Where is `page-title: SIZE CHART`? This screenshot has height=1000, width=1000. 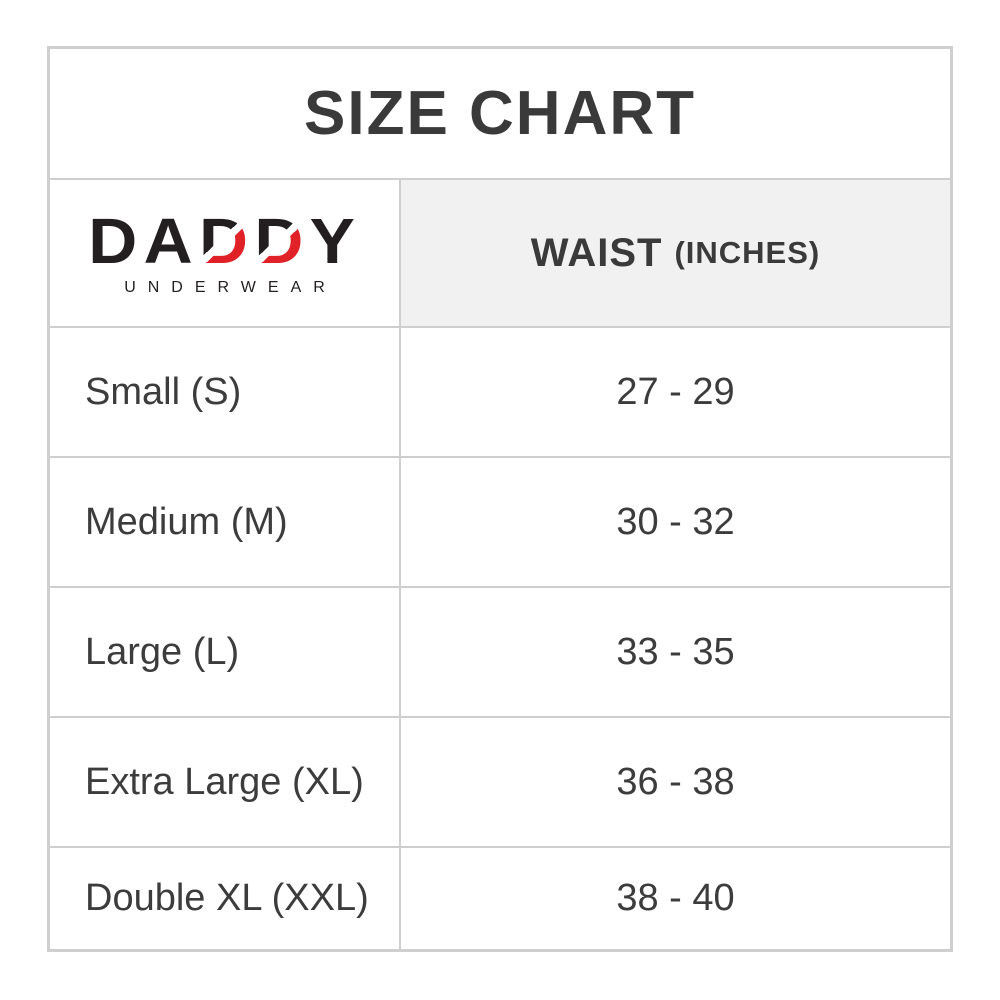 page-title: SIZE CHART is located at coordinates (500, 113).